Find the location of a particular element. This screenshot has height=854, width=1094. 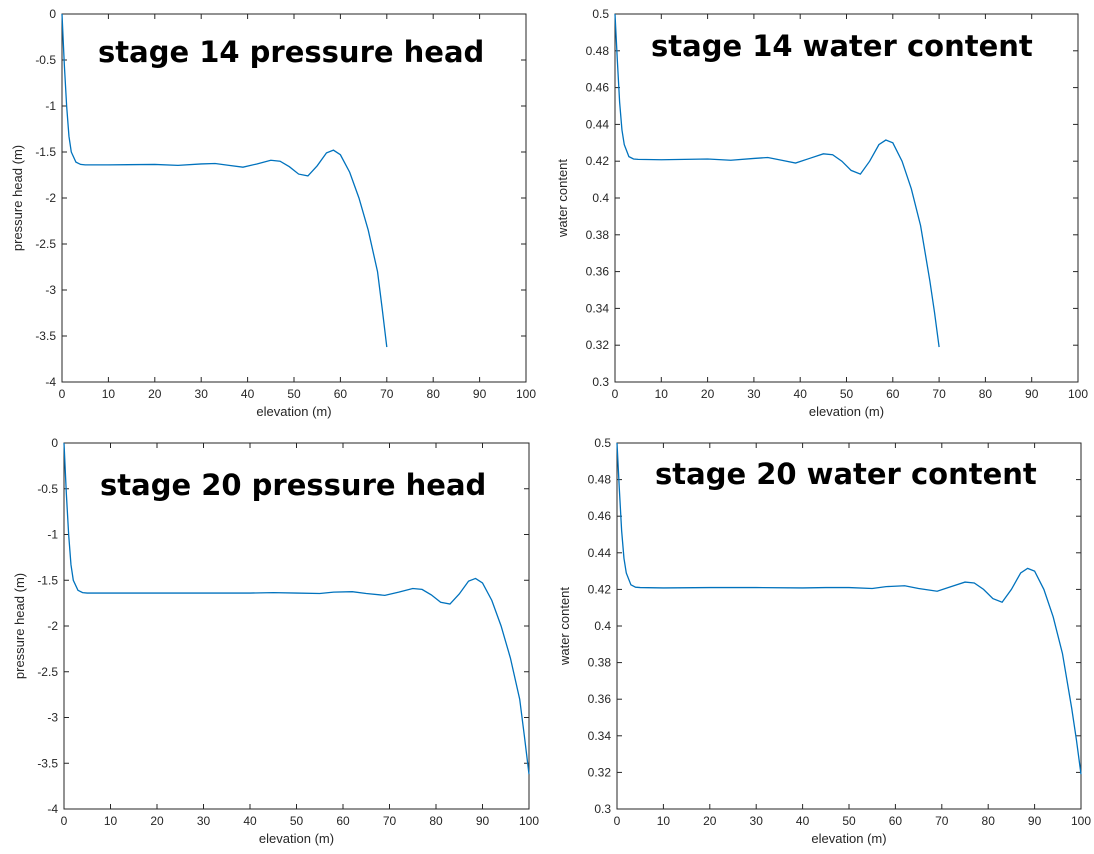

y-tick-label: 0.32 is located at coordinates (600, 772).